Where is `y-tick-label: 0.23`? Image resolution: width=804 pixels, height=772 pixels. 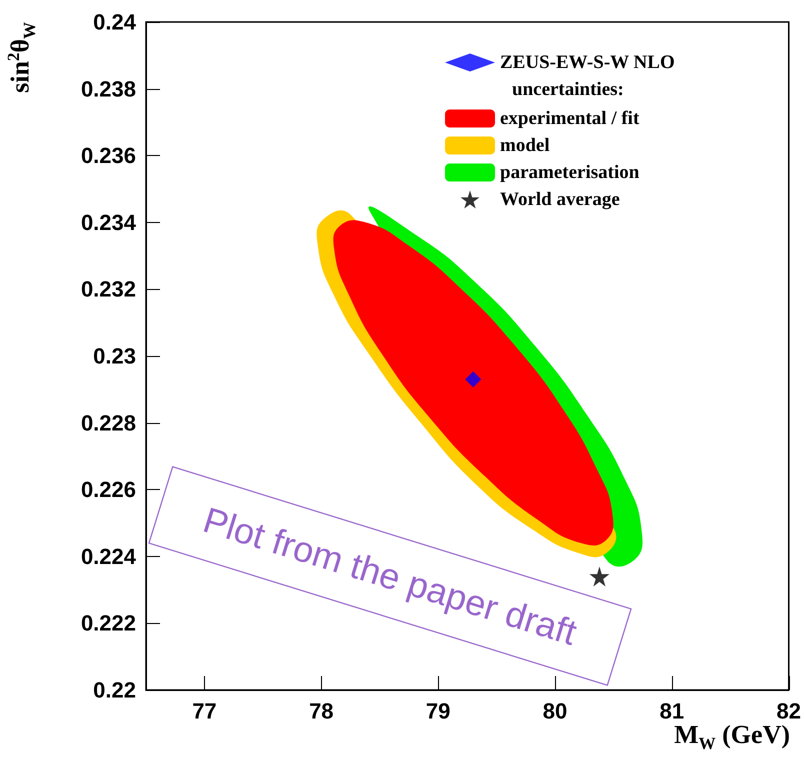 y-tick-label: 0.23 is located at coordinates (114, 356).